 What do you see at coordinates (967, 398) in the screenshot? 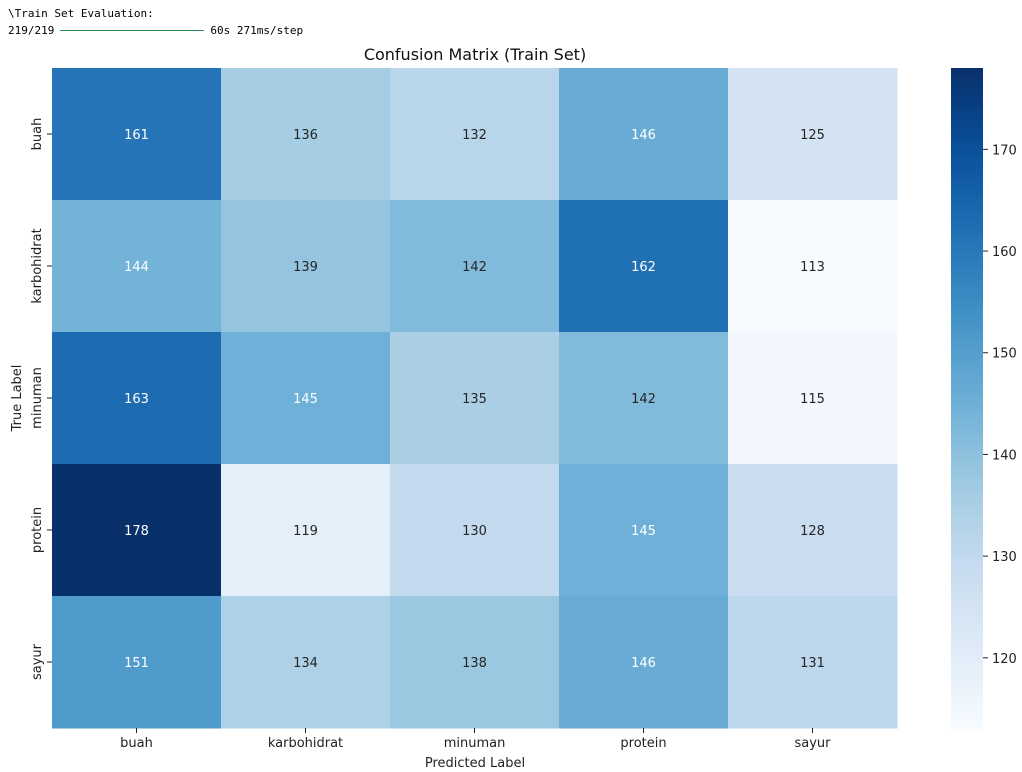
I see `colorbar-gradient` at bounding box center [967, 398].